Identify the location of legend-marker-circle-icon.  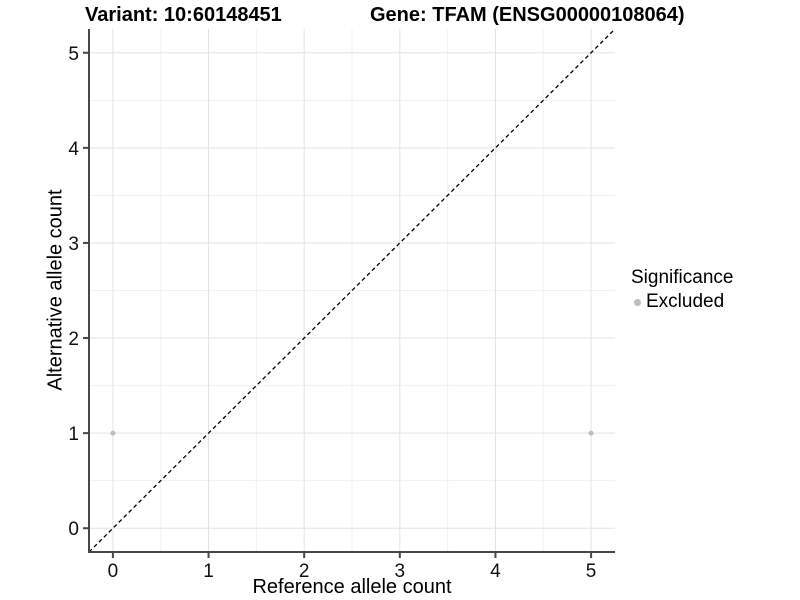
(637, 302).